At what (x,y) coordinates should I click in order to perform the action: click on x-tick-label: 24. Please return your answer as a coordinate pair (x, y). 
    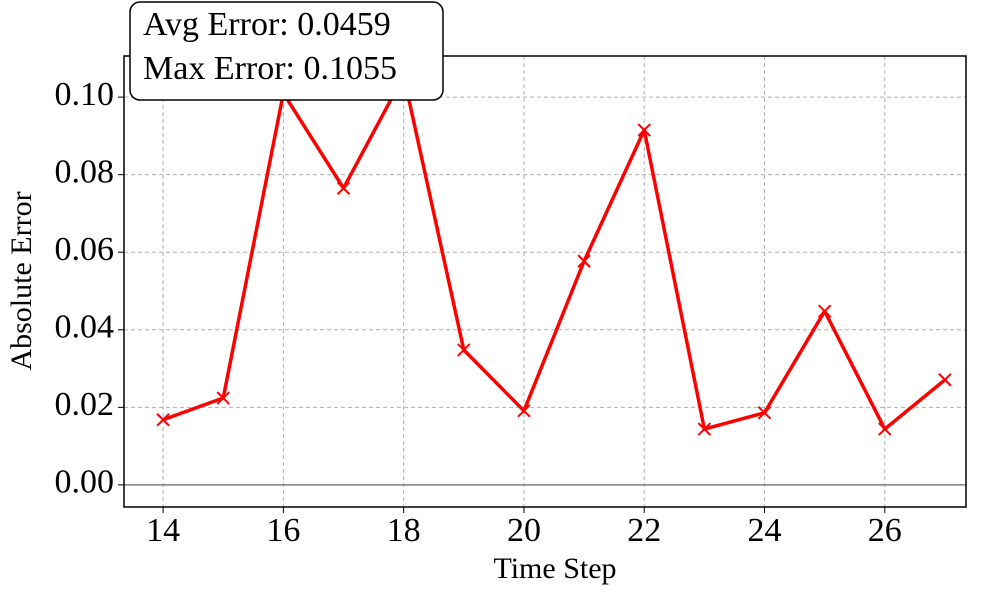
    Looking at the image, I should click on (765, 530).